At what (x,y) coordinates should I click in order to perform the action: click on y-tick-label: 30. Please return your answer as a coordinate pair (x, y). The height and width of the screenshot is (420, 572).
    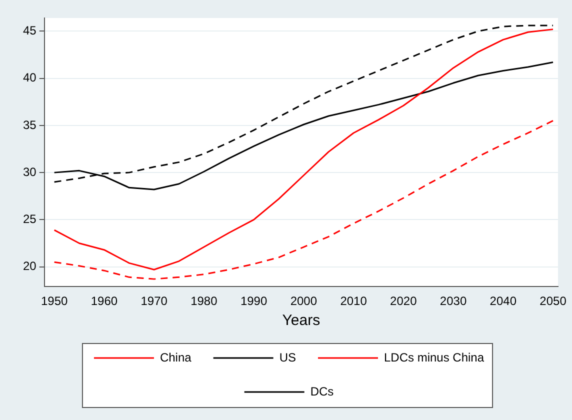
    Looking at the image, I should click on (29, 171).